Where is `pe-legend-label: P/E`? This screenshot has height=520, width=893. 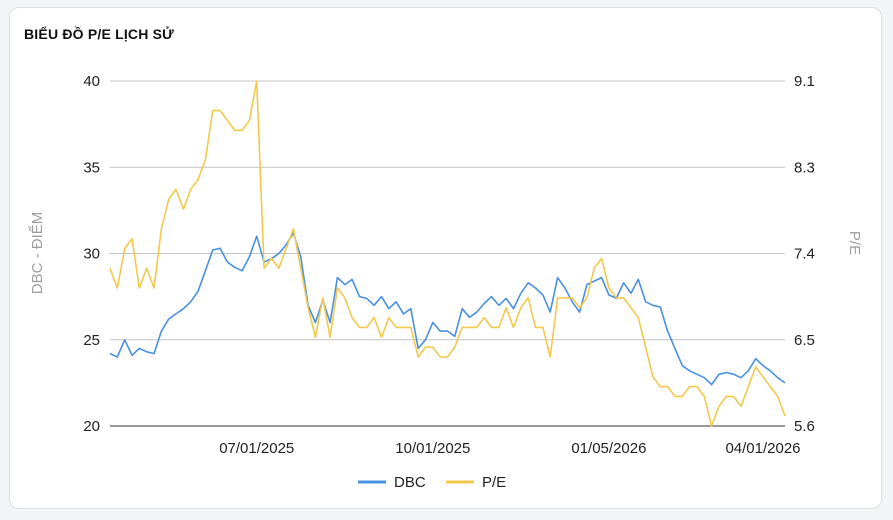 pe-legend-label: P/E is located at coordinates (494, 482).